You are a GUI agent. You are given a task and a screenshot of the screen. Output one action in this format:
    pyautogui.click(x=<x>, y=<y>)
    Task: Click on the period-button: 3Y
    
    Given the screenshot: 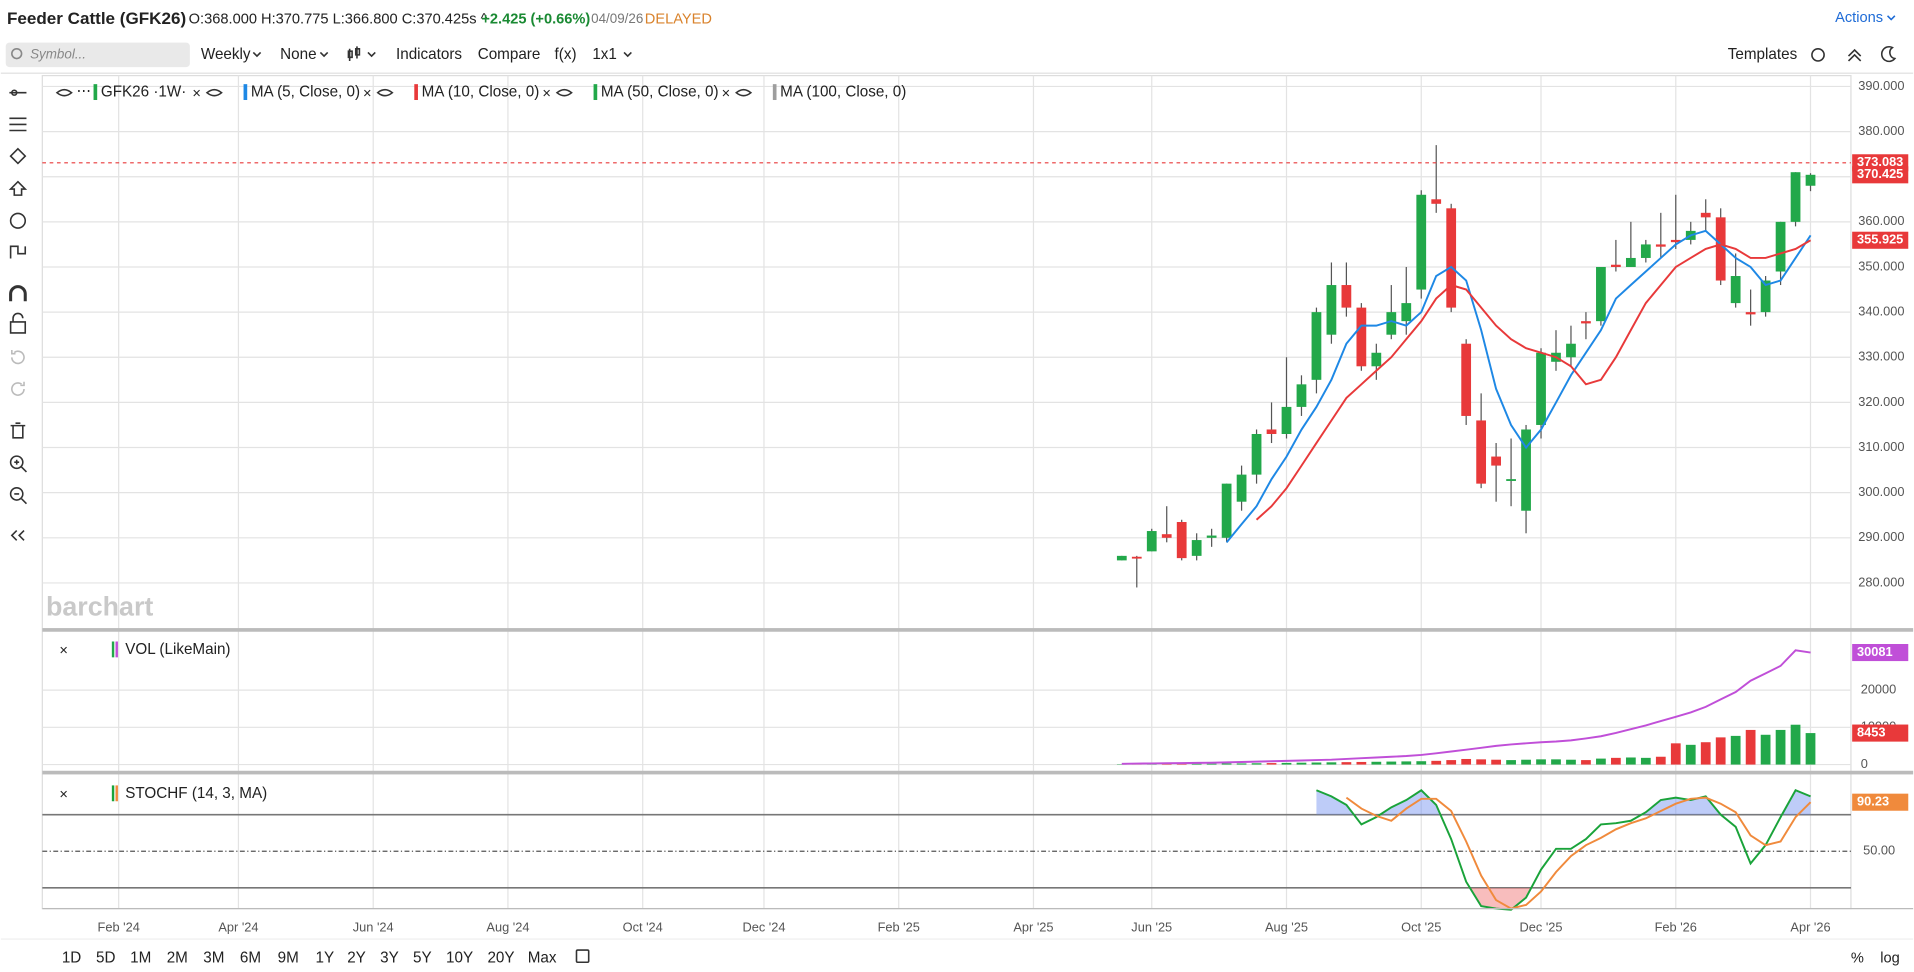 What is the action you would take?
    pyautogui.click(x=389, y=958)
    